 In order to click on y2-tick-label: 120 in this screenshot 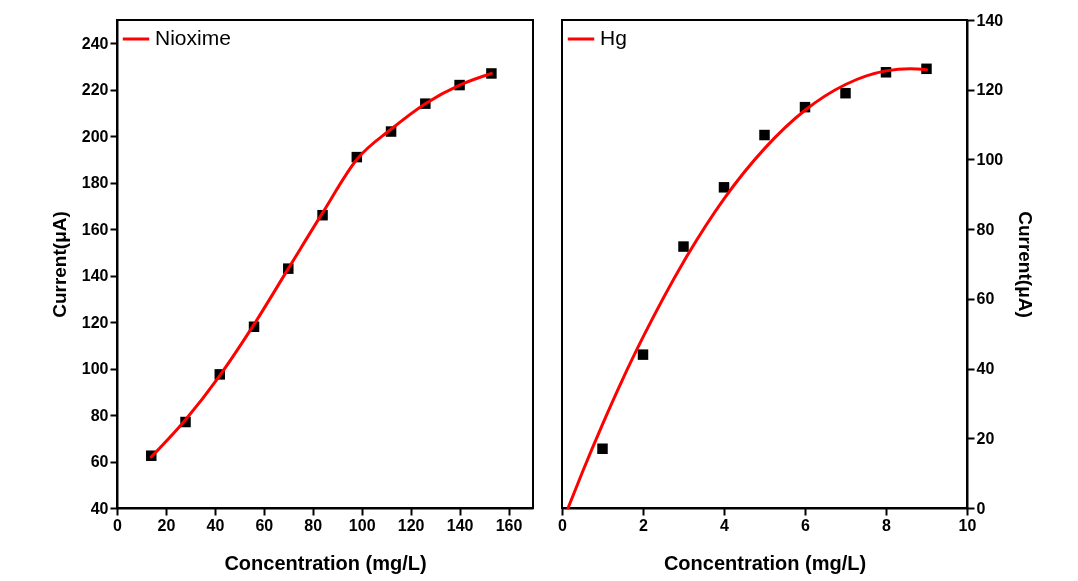, I will do `click(990, 90)`.